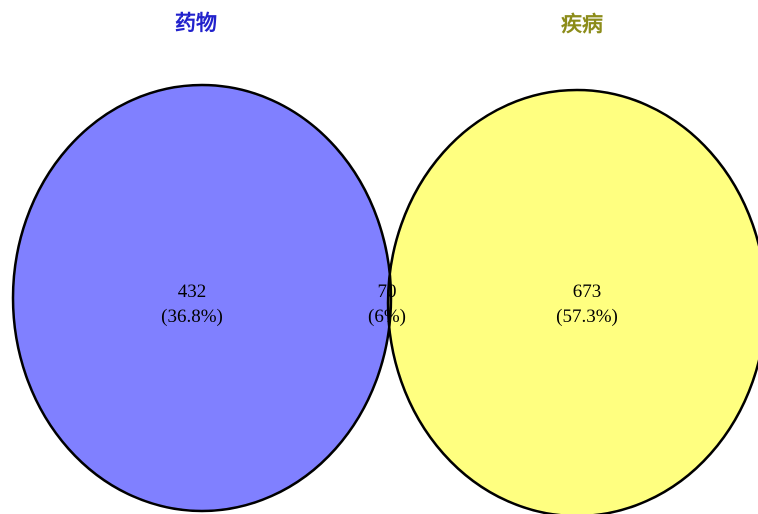 The image size is (758, 514). Describe the element at coordinates (548, 20) in the screenshot. I see `set-label-box-disease` at that location.